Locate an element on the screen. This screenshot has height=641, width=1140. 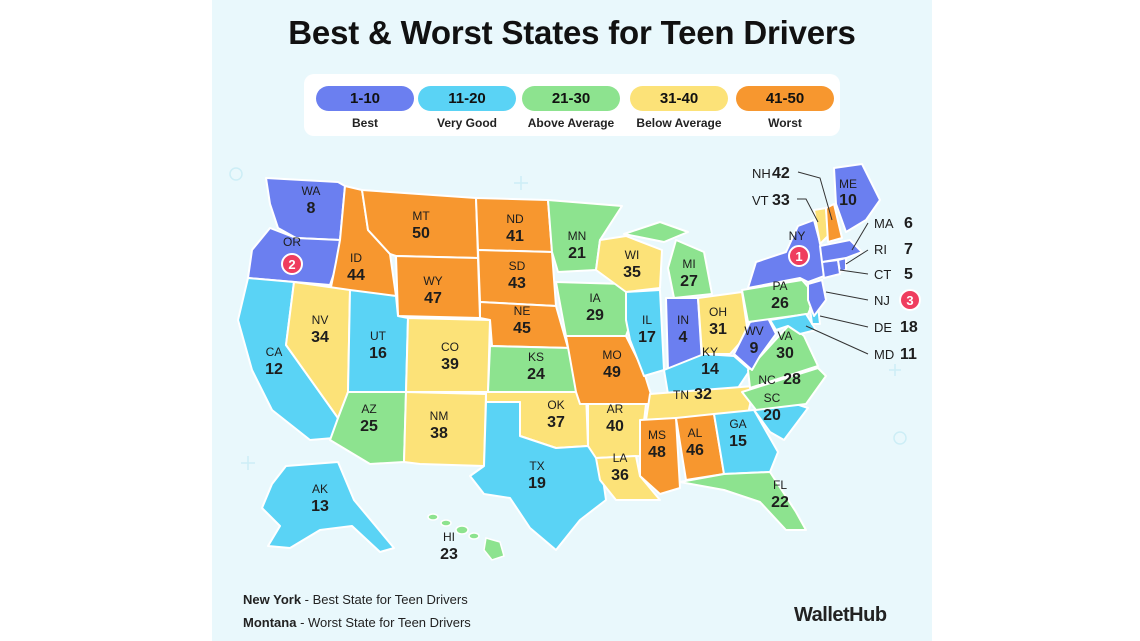
state-ms is located at coordinates (660, 456).